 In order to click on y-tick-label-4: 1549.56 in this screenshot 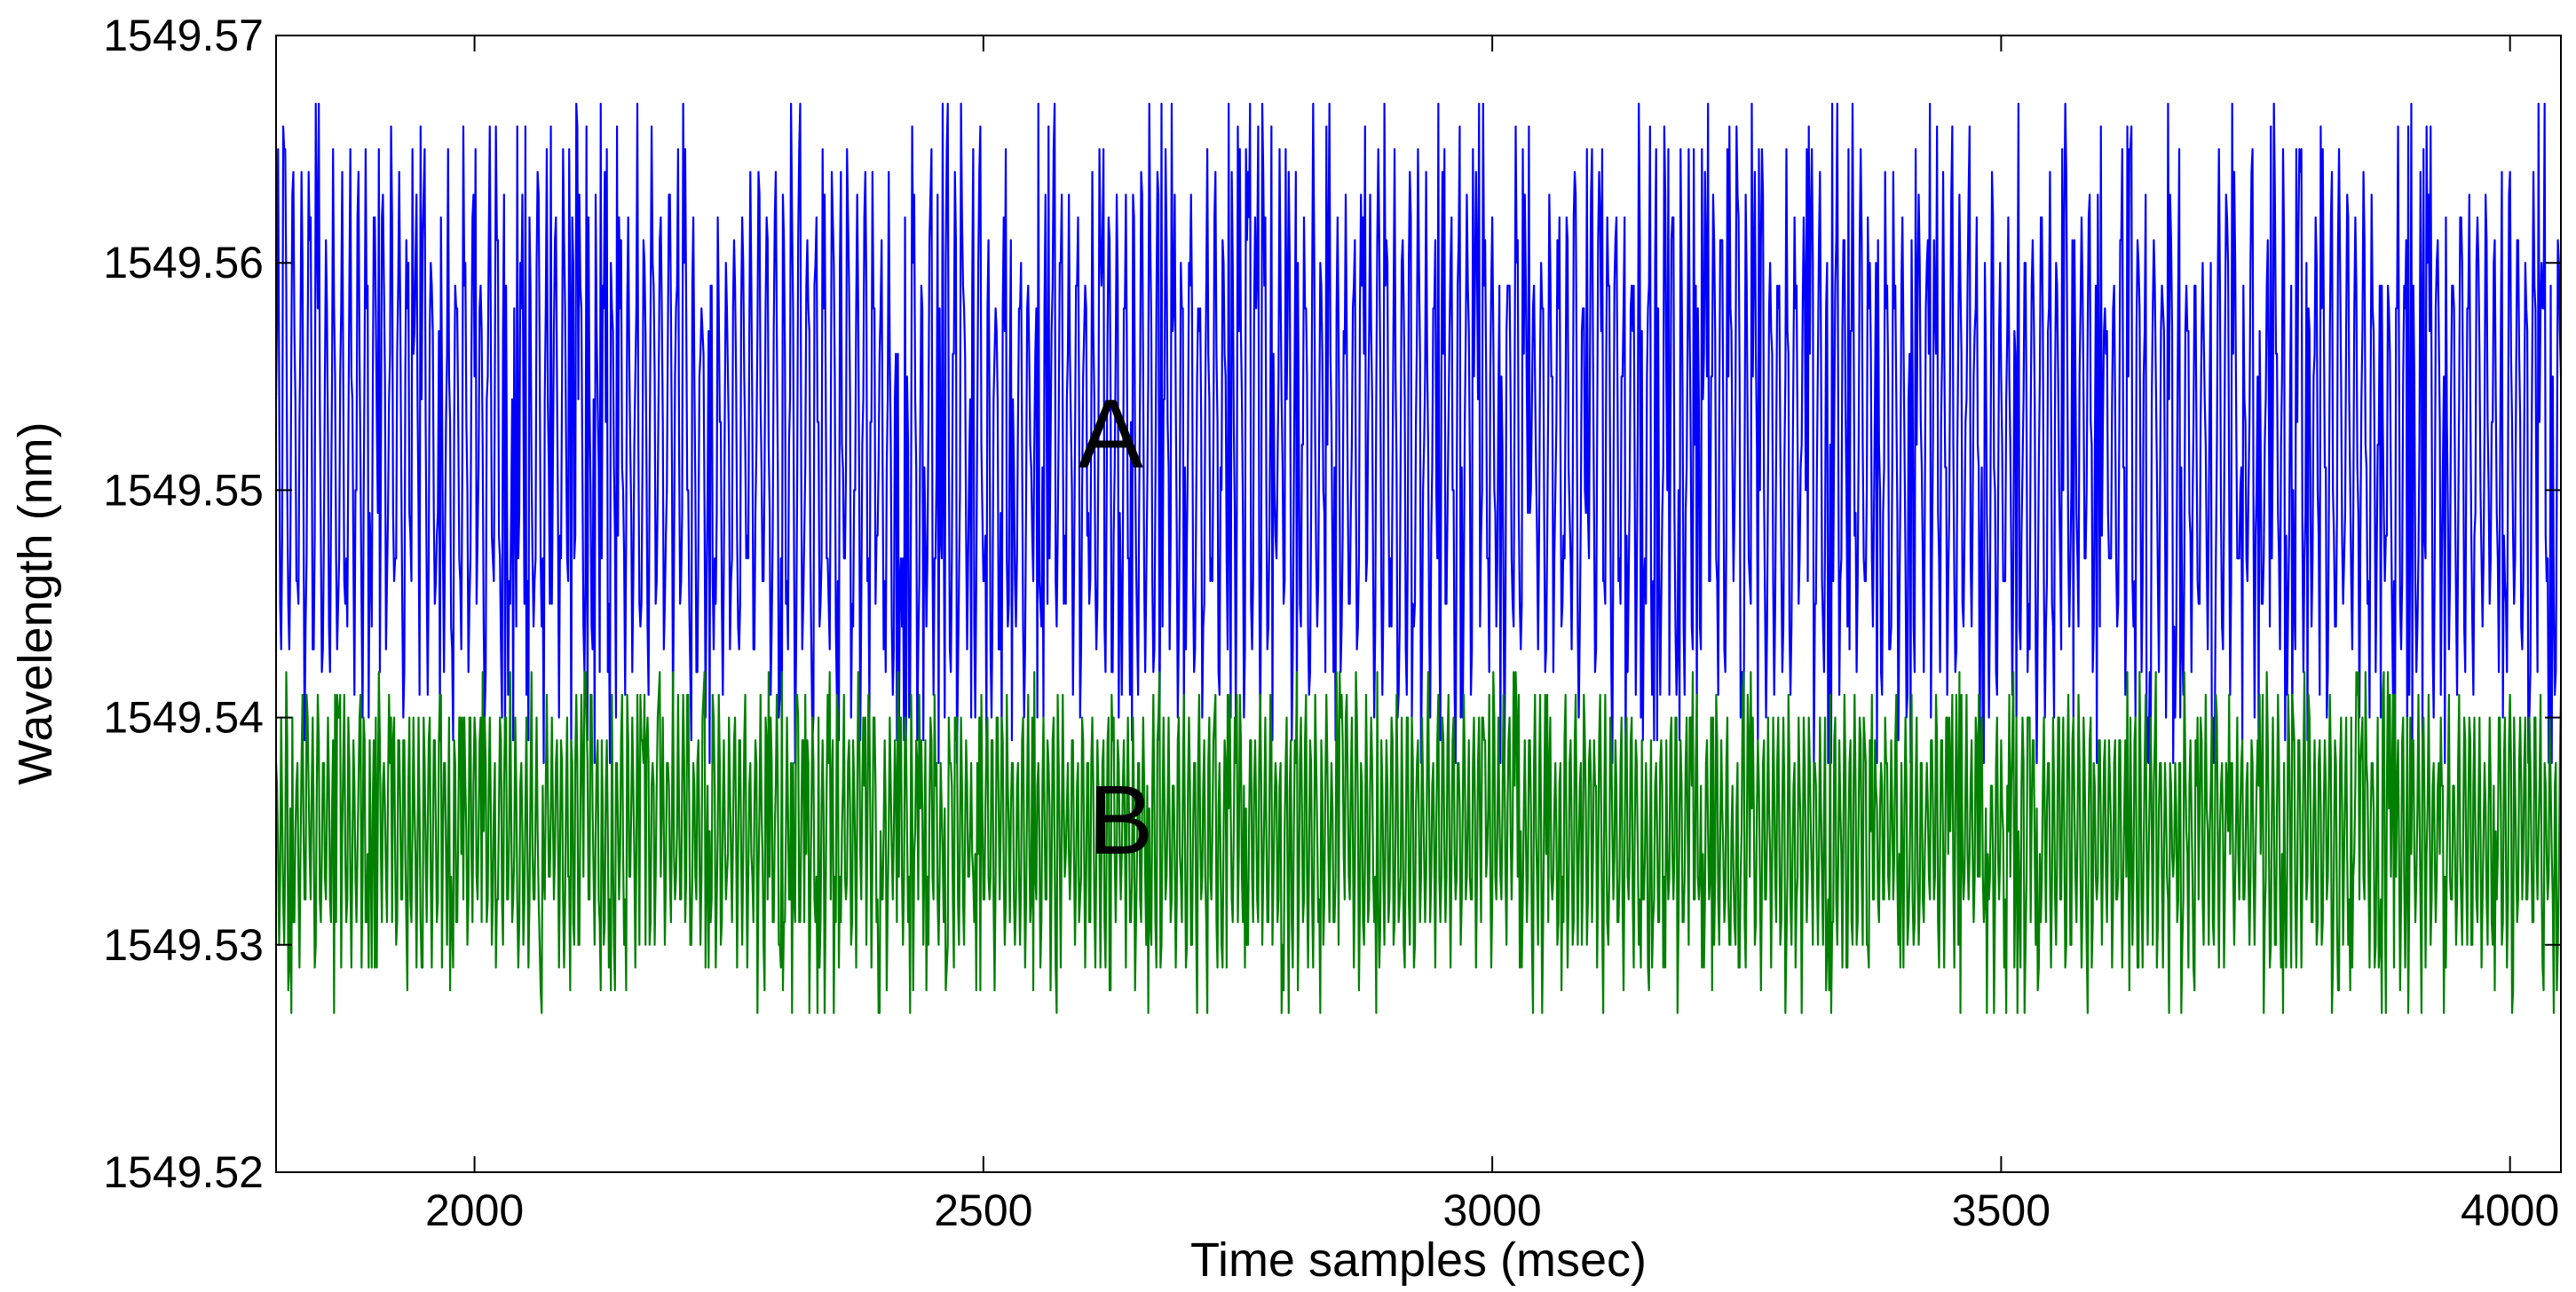, I will do `click(183, 263)`.